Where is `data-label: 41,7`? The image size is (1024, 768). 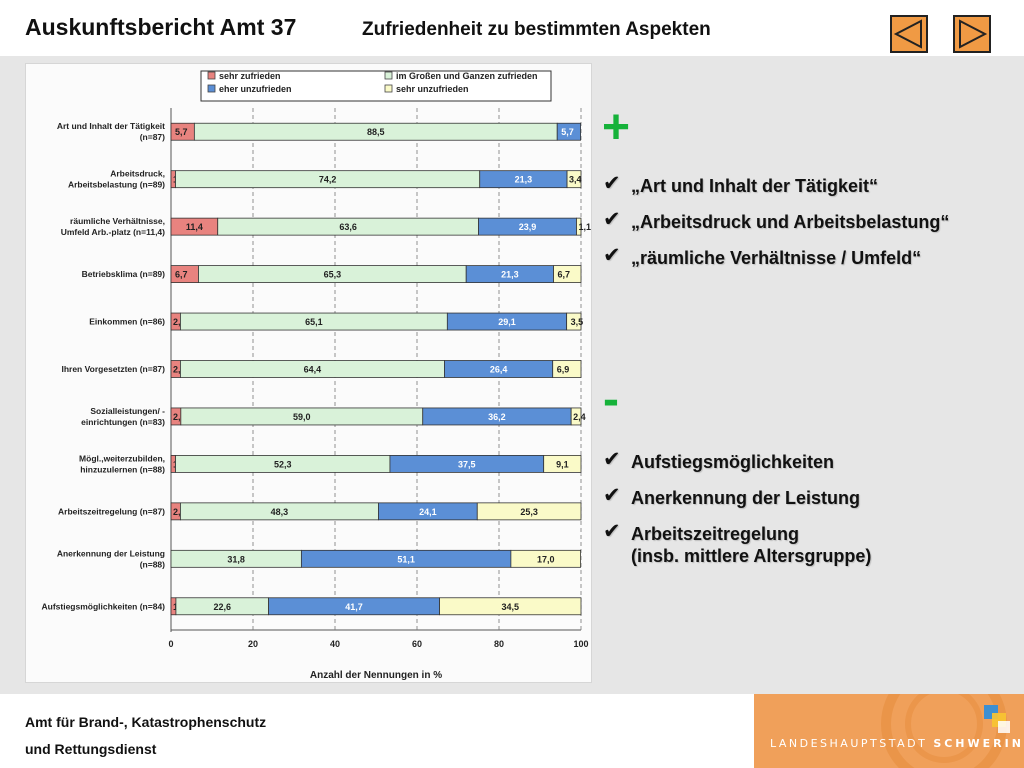
data-label: 41,7 is located at coordinates (354, 607).